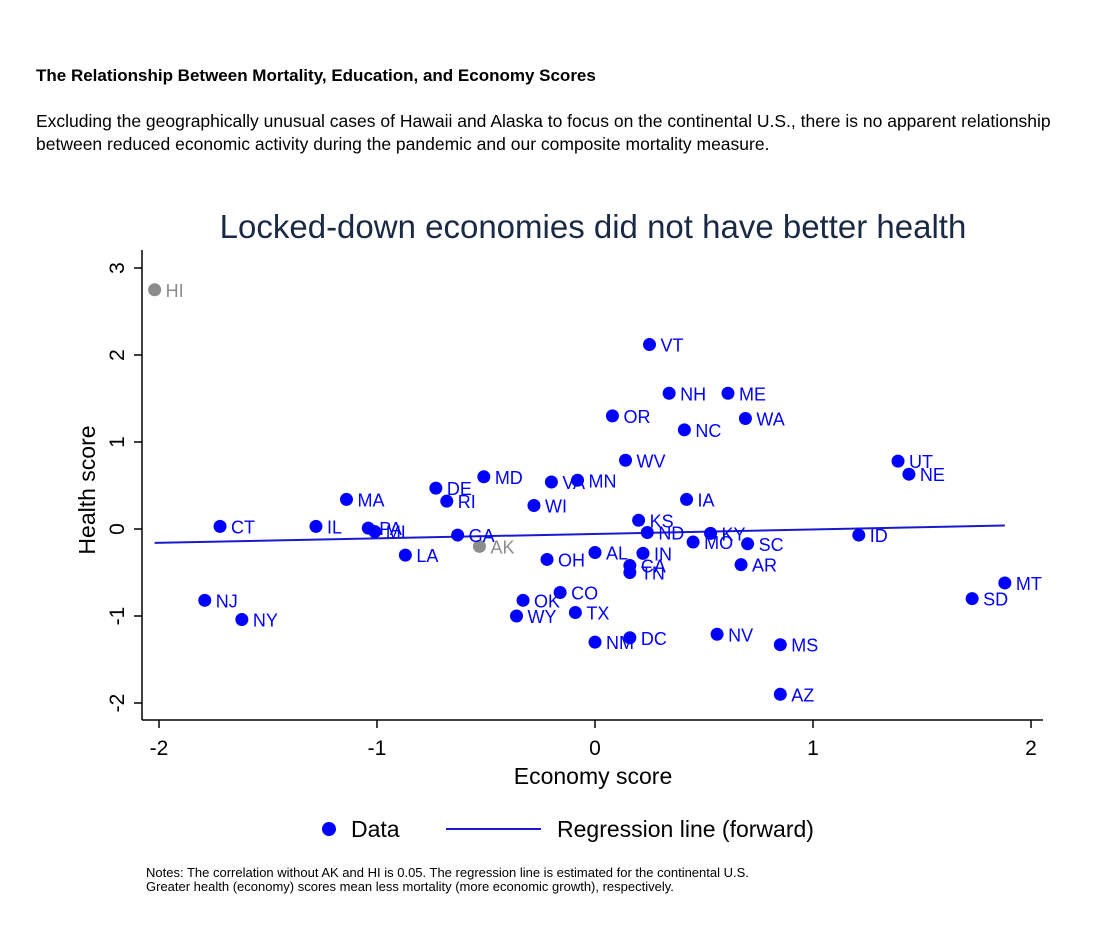 The image size is (1108, 941). Describe the element at coordinates (534, 506) in the screenshot. I see `data-point-wi` at that location.